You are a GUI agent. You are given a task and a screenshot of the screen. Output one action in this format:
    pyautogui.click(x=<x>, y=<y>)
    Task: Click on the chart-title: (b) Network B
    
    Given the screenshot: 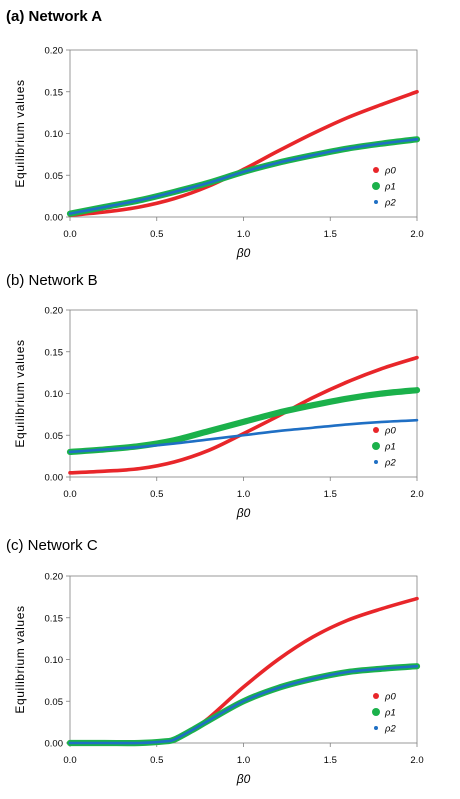 What is the action you would take?
    pyautogui.click(x=52, y=280)
    